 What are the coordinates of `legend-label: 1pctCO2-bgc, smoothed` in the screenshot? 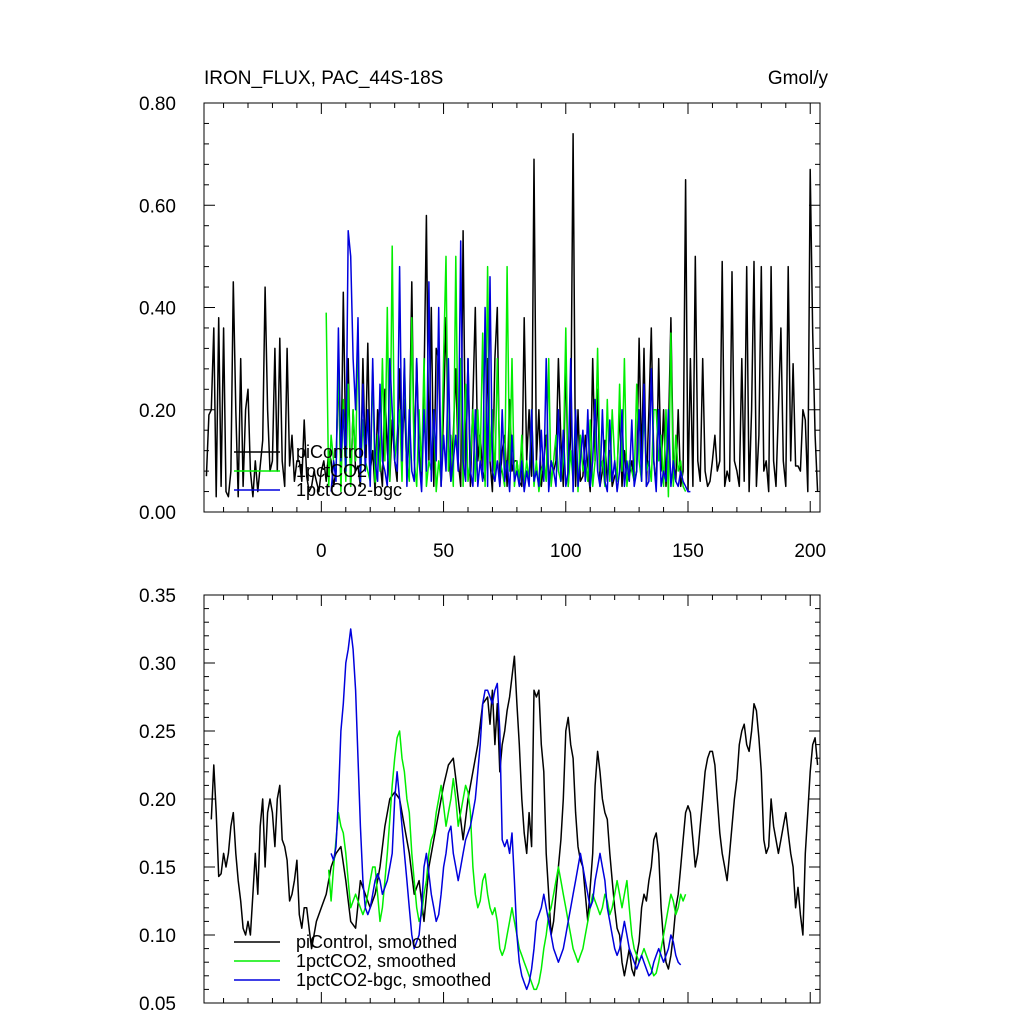 It's located at (393, 980).